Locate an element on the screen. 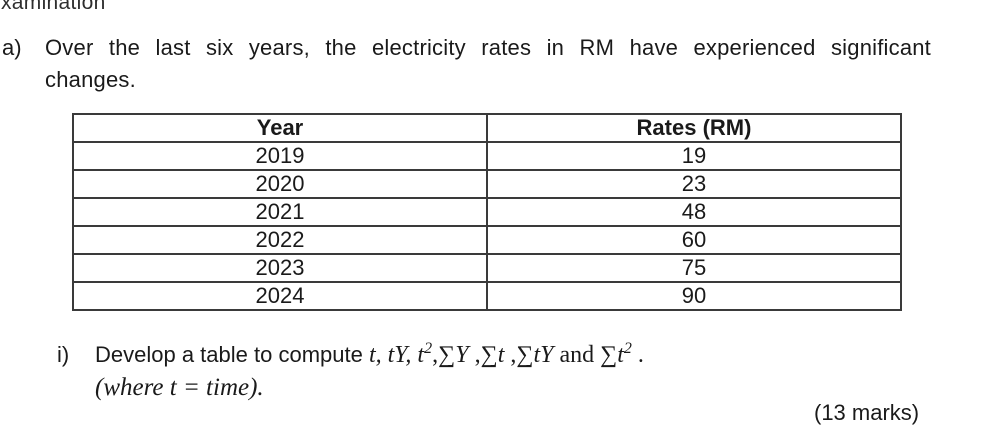 This screenshot has width=984, height=443. math-segment: Develop a table to compute is located at coordinates (232, 354).